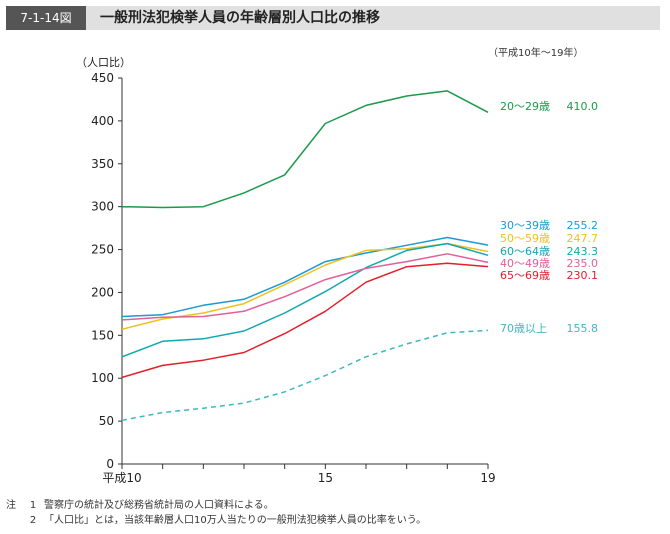  I want to click on y-tick-label: 250, so click(102, 250).